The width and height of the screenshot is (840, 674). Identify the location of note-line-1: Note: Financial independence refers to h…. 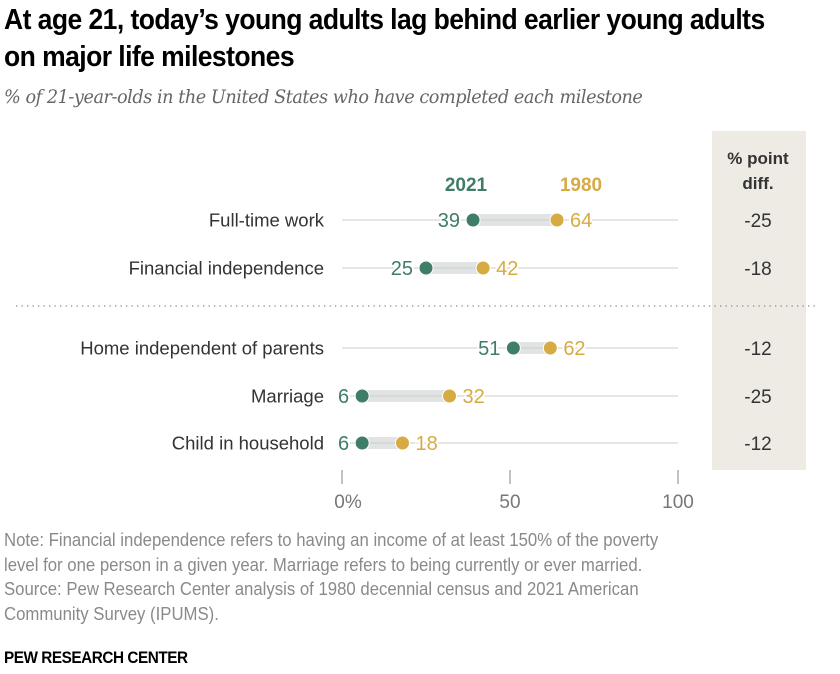
(331, 540).